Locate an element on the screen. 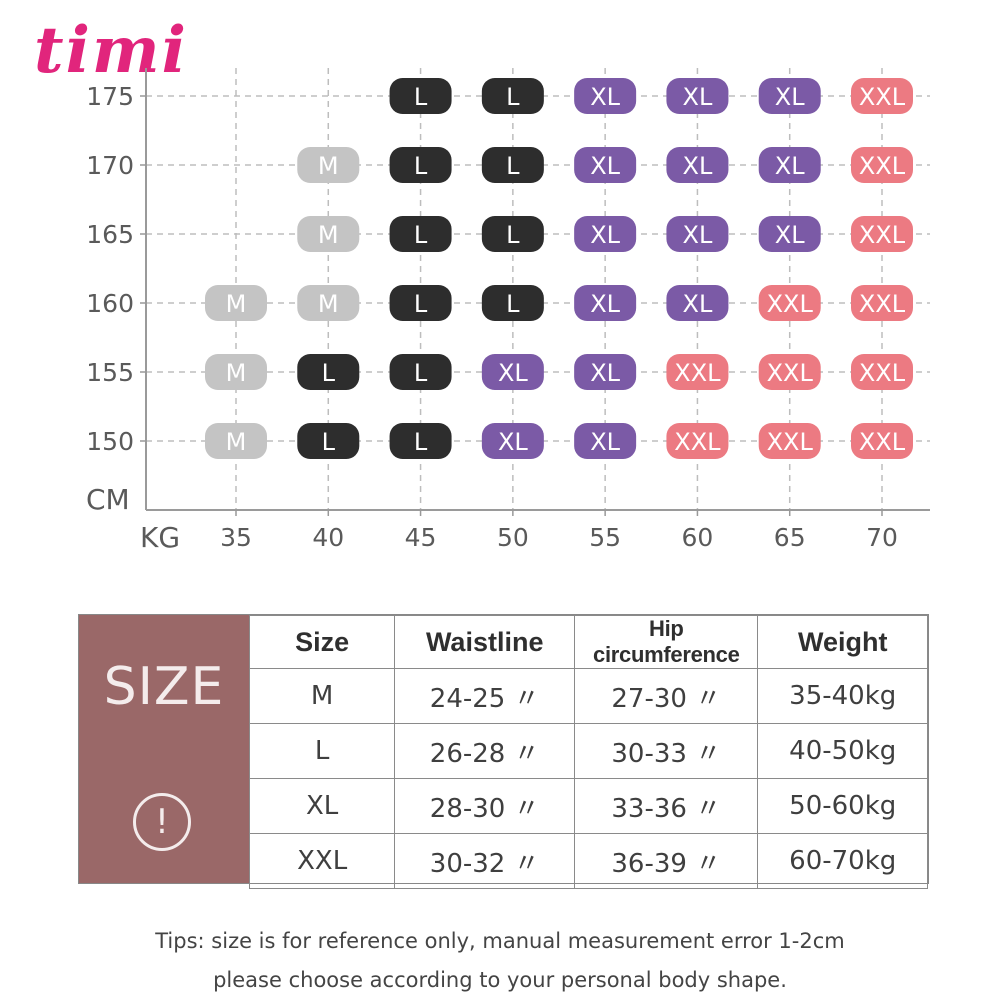  x-tick-label: 45 is located at coordinates (421, 537).